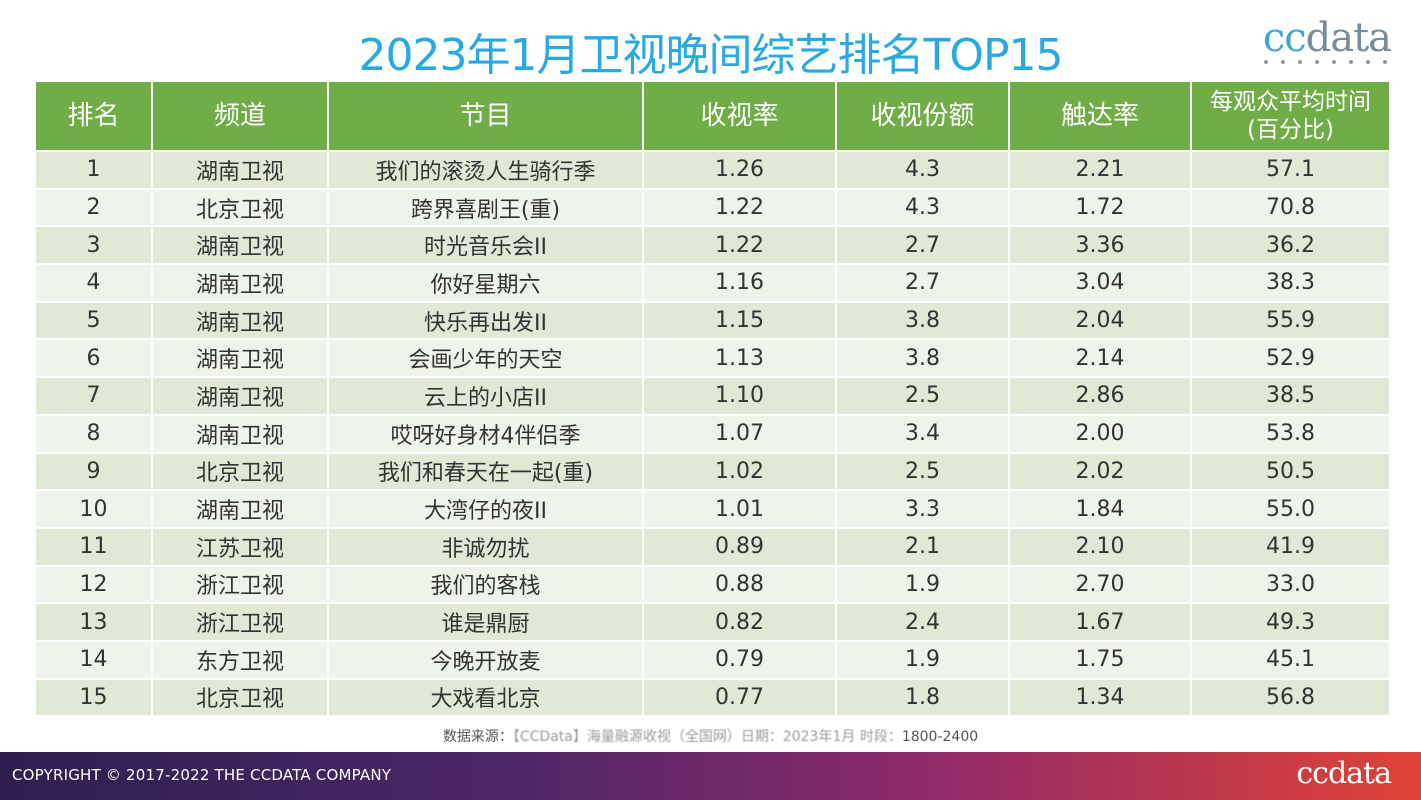  I want to click on cell-program: 哎呀好身材4伴侣季, so click(486, 432).